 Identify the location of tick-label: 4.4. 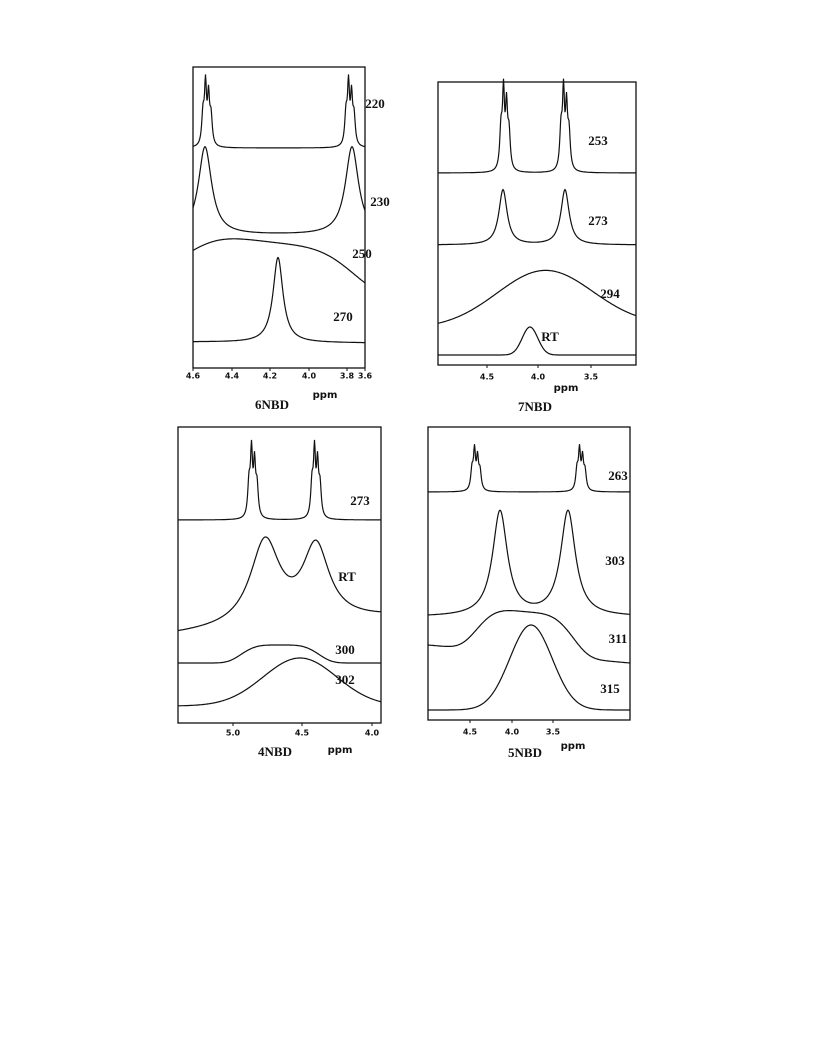
(232, 376).